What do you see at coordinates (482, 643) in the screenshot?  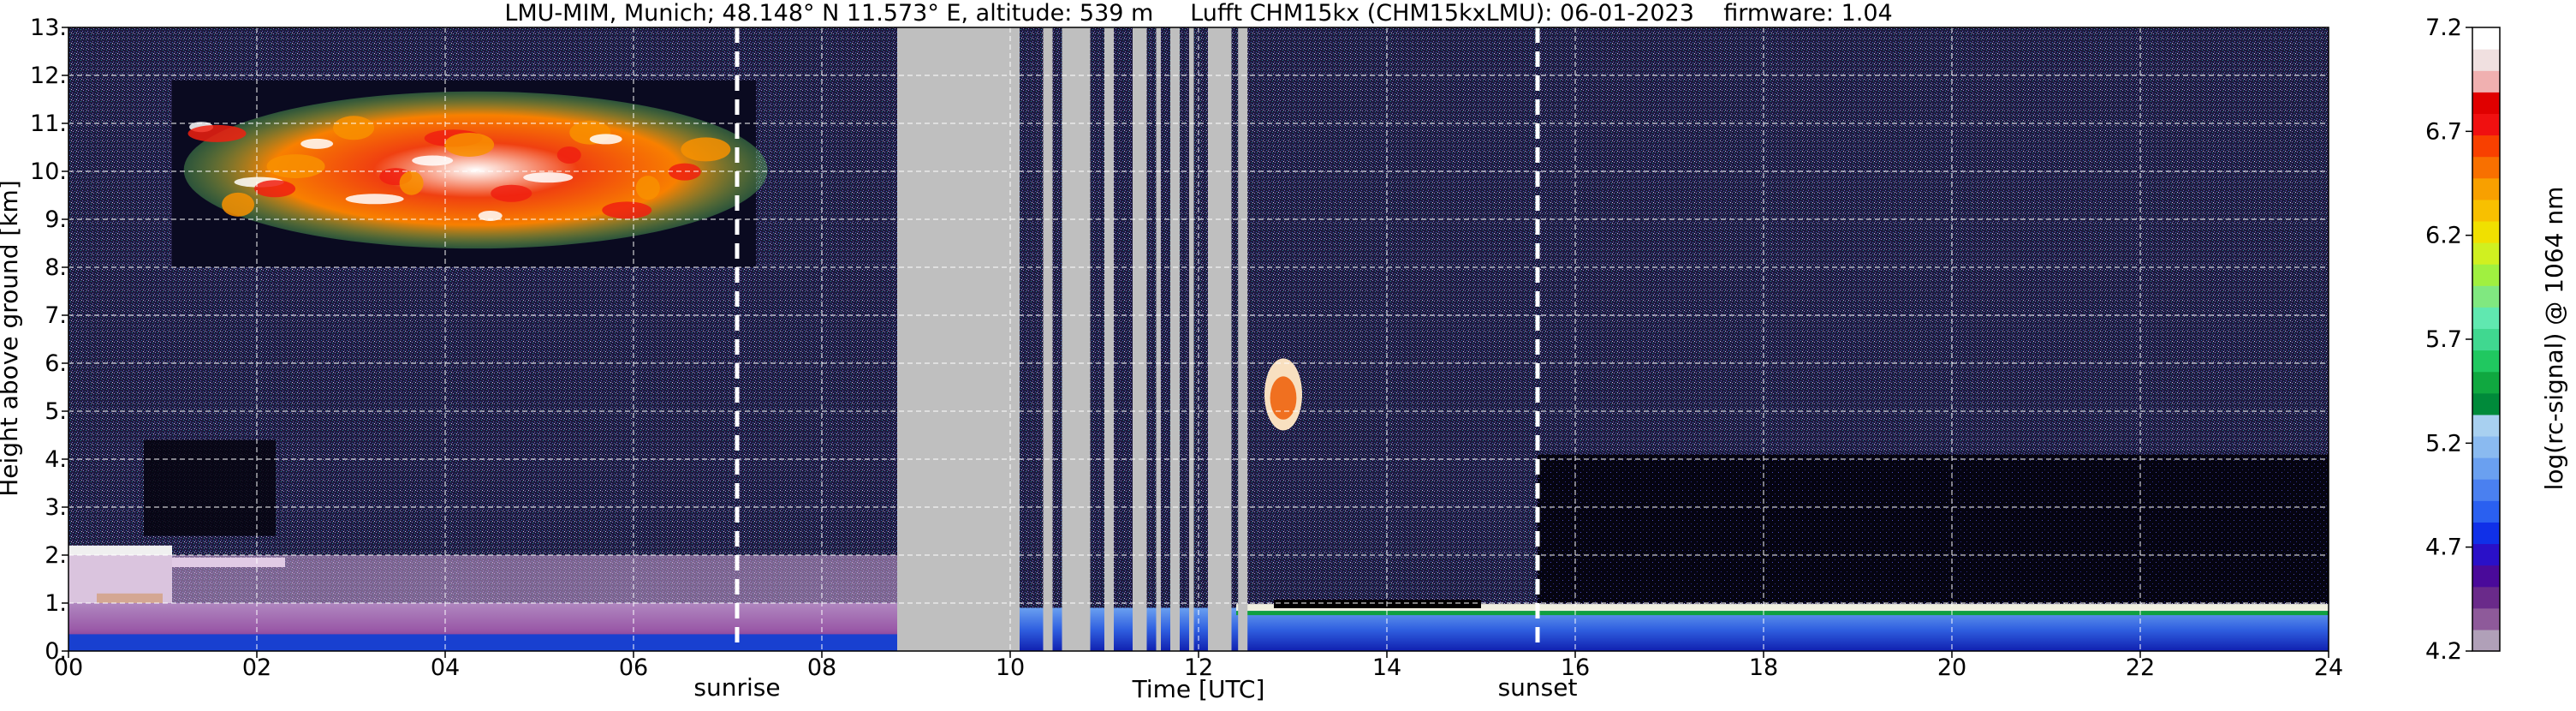 I see `boundary-layer-base` at bounding box center [482, 643].